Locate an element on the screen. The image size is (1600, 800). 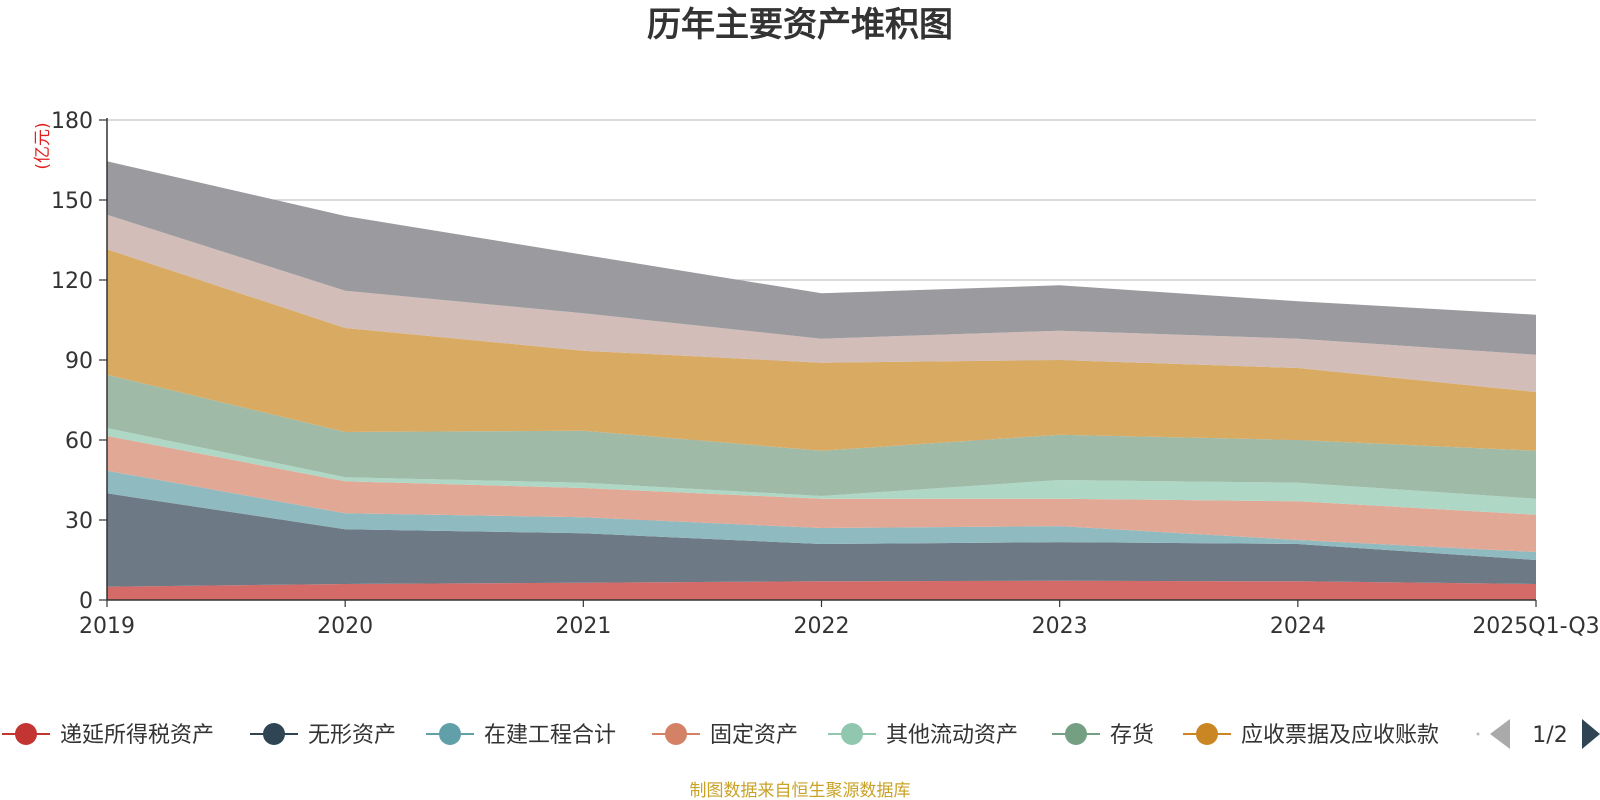
legend-item-5: 其他流动资产 is located at coordinates (923, 735).